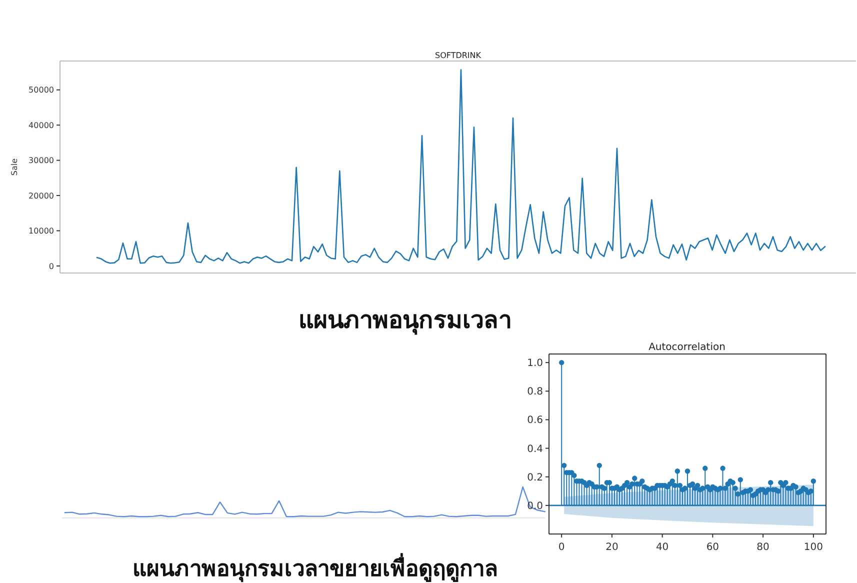  Describe the element at coordinates (405, 321) in the screenshot. I see `text: แผนภาพอนุกรมเวลา` at that location.